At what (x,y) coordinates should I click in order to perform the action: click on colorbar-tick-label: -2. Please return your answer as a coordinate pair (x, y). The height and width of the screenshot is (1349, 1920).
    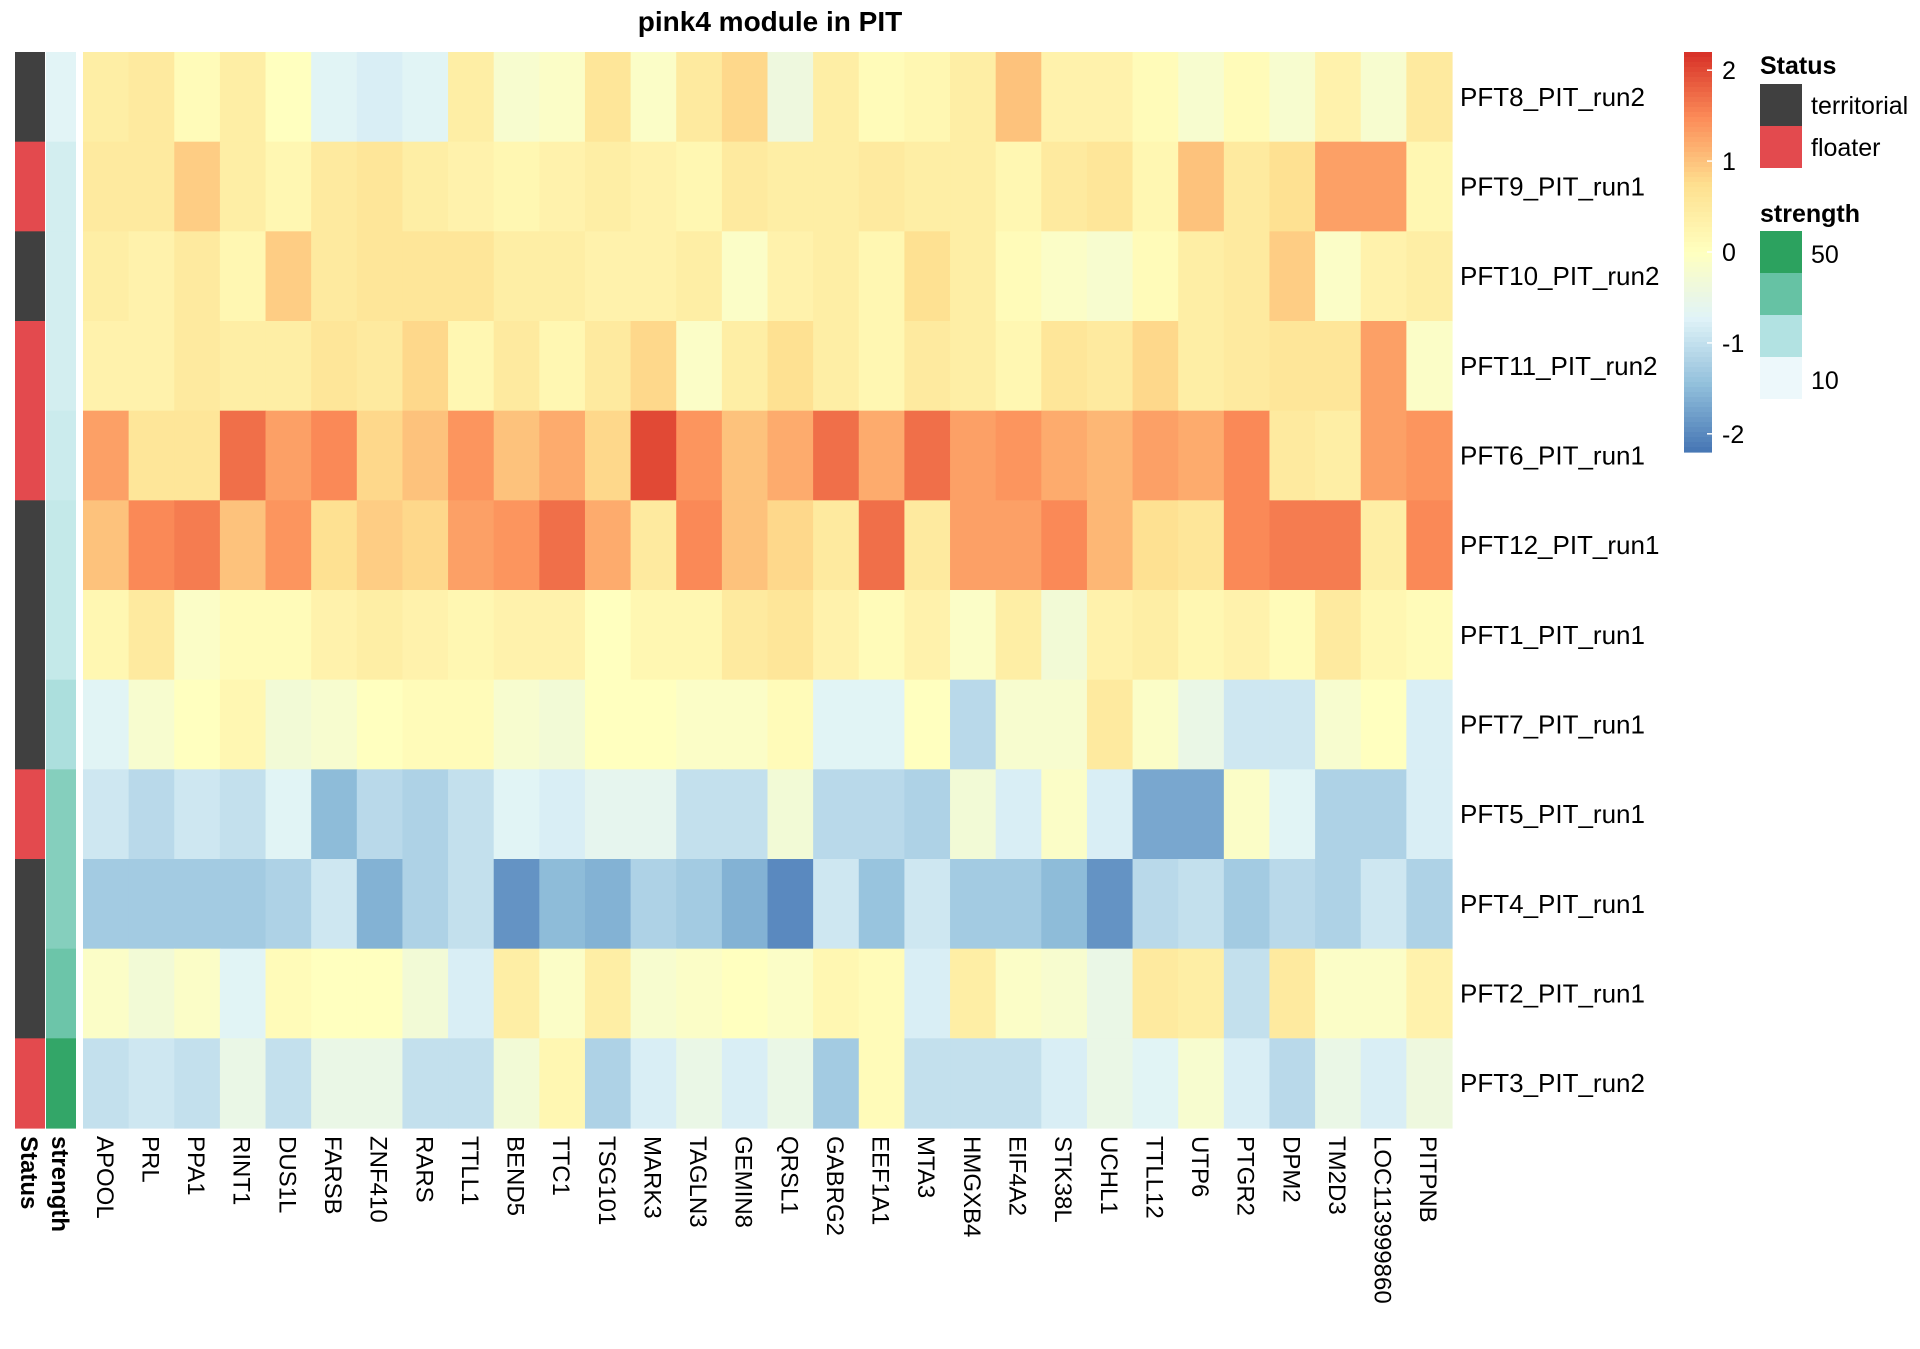
    Looking at the image, I should click on (1733, 435).